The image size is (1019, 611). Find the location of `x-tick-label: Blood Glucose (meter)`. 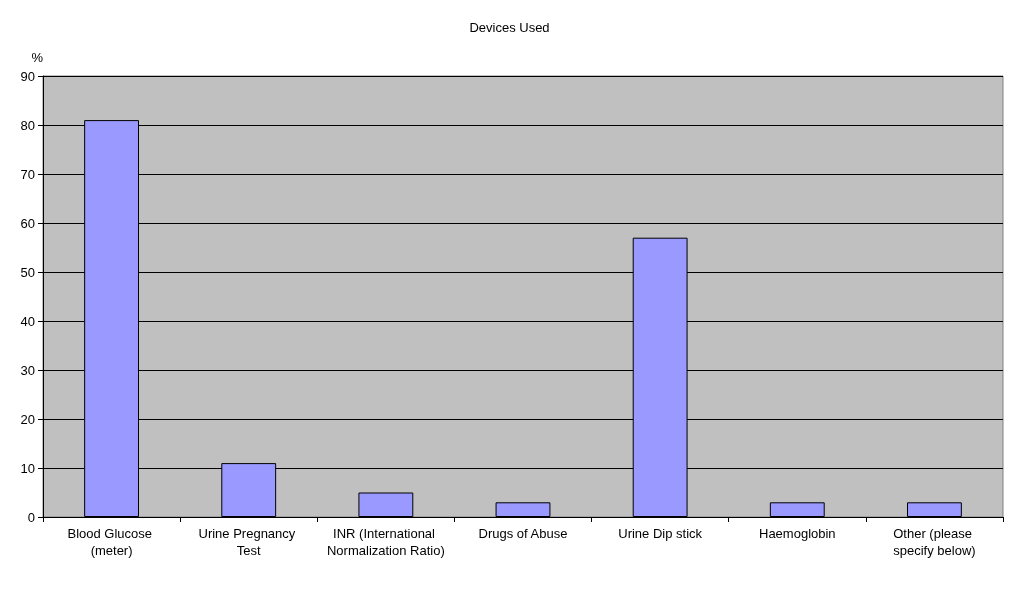

x-tick-label: Blood Glucose (meter) is located at coordinates (111, 542).